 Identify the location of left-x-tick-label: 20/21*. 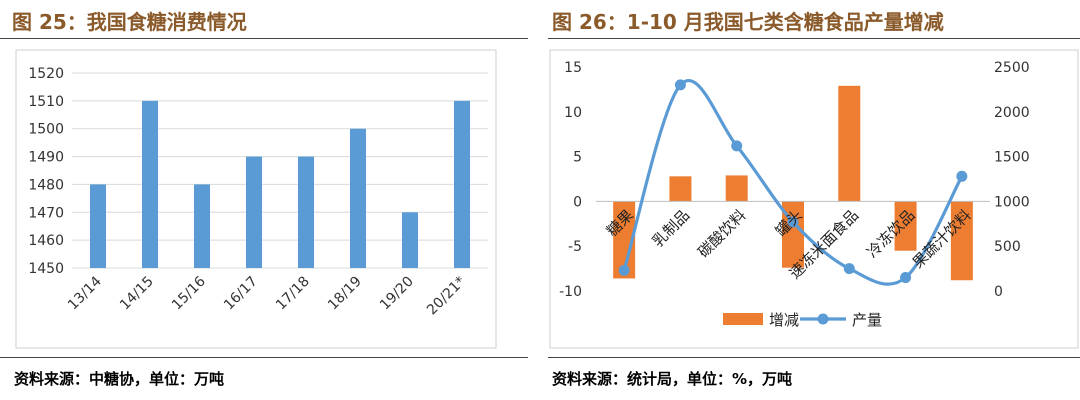
(446, 296).